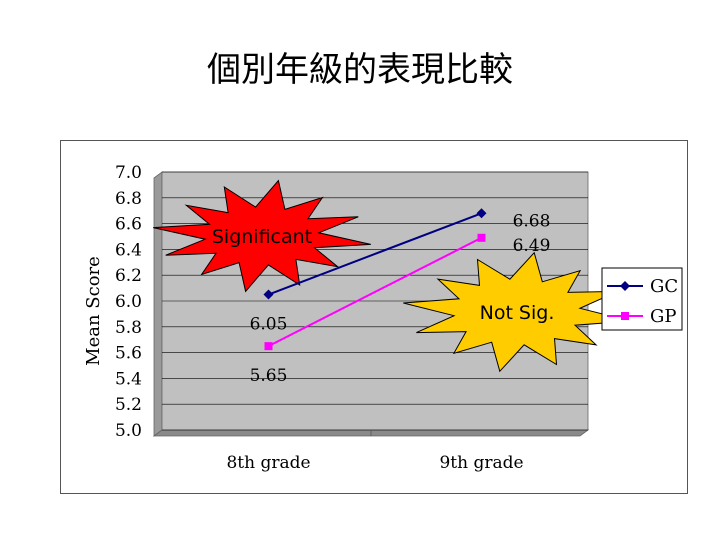 This screenshot has height=540, width=720. I want to click on data-label-gc: 6.68, so click(532, 221).